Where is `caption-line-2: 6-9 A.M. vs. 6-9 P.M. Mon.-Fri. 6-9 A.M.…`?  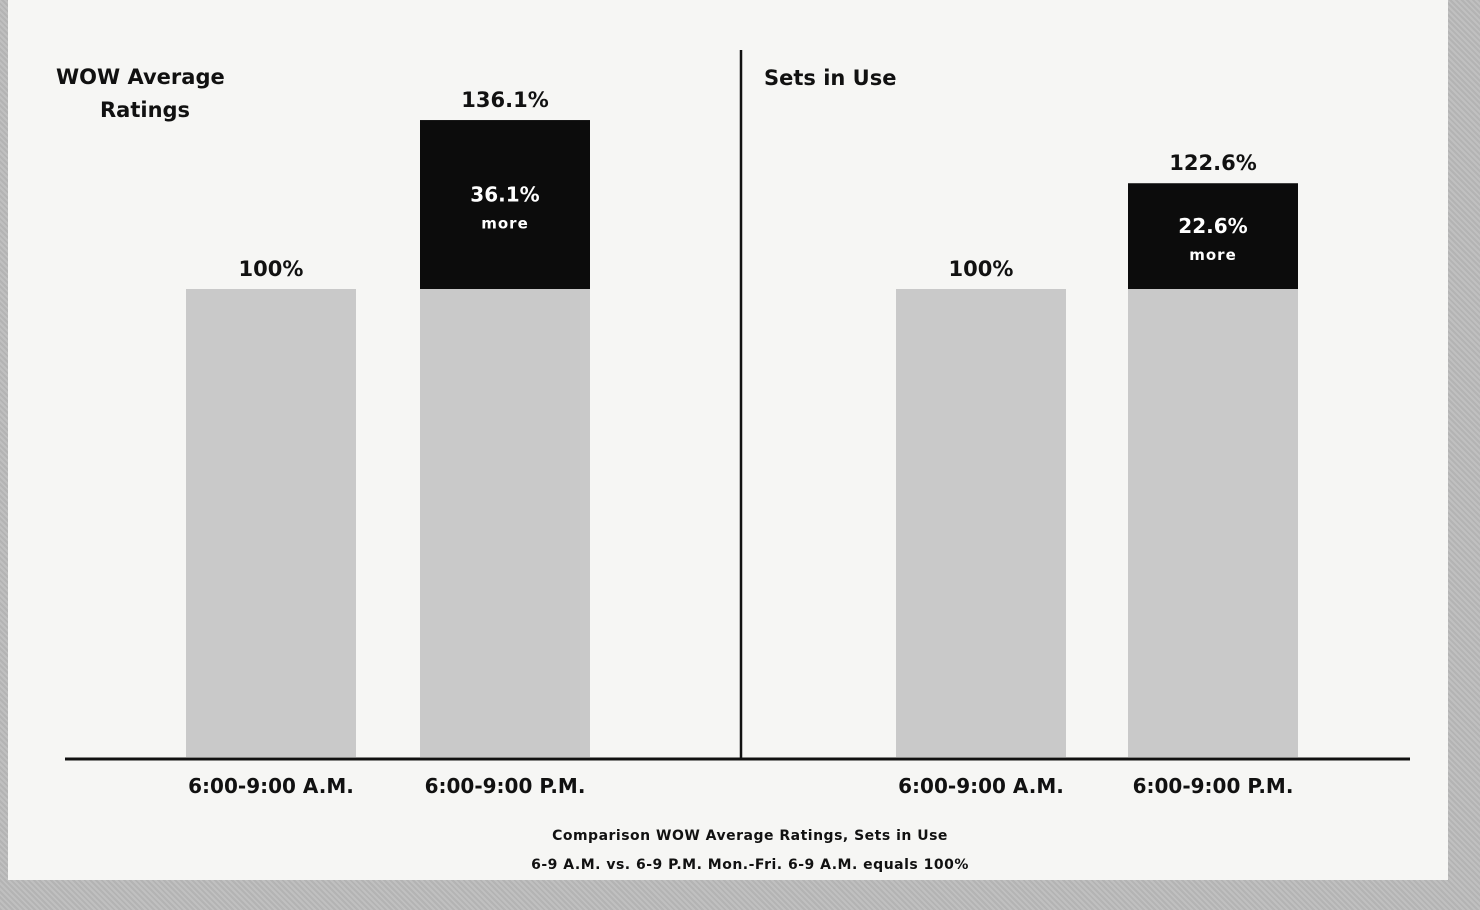
caption-line-2: 6-9 A.M. vs. 6-9 P.M. Mon.-Fri. 6-9 A.M.… is located at coordinates (750, 865).